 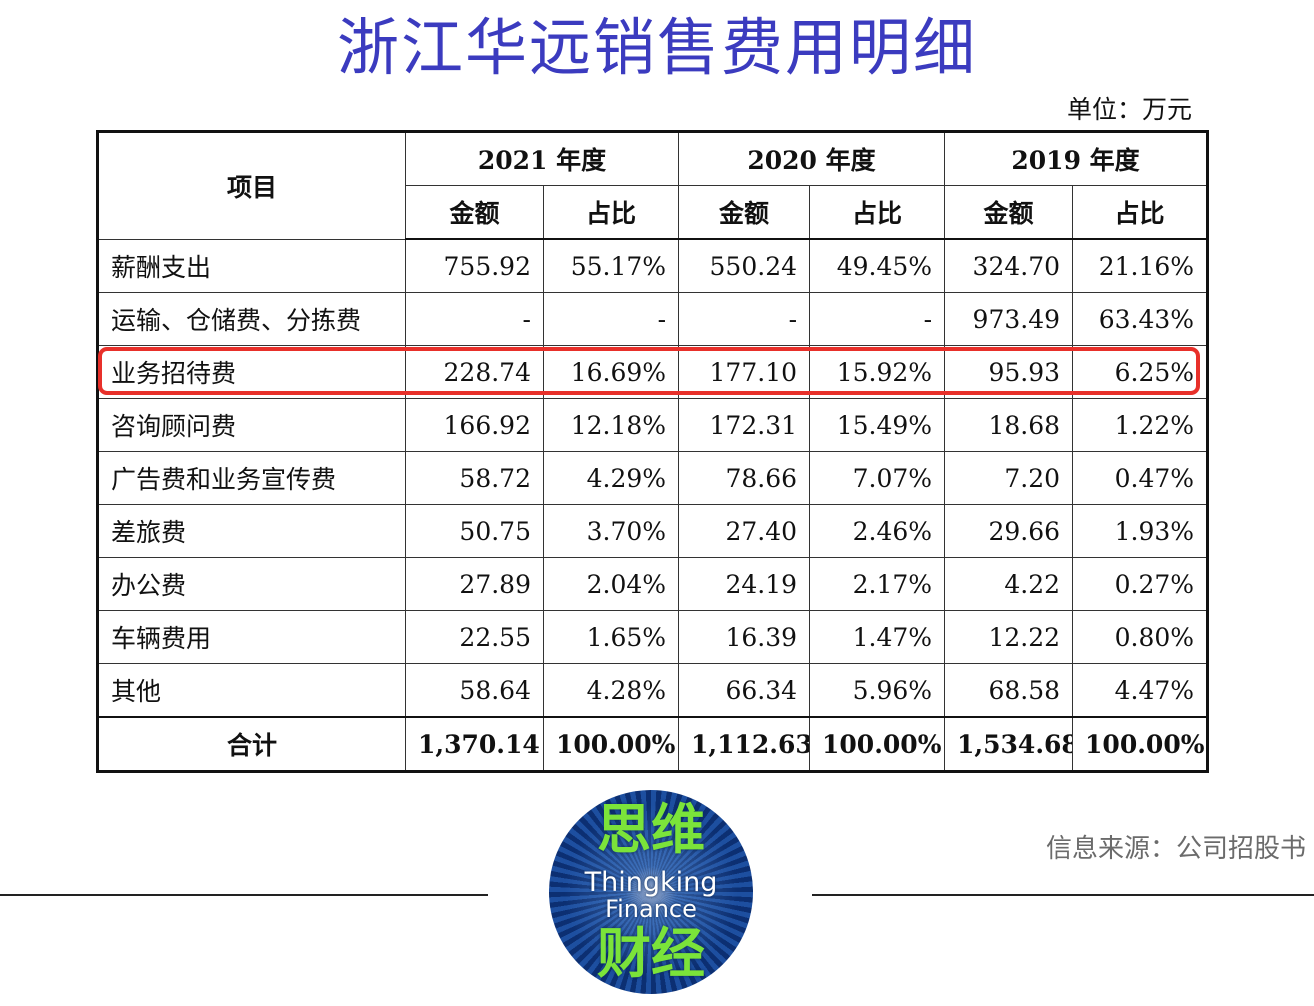 I want to click on row-label: 运输、仓储费、分拣费, so click(x=251, y=319).